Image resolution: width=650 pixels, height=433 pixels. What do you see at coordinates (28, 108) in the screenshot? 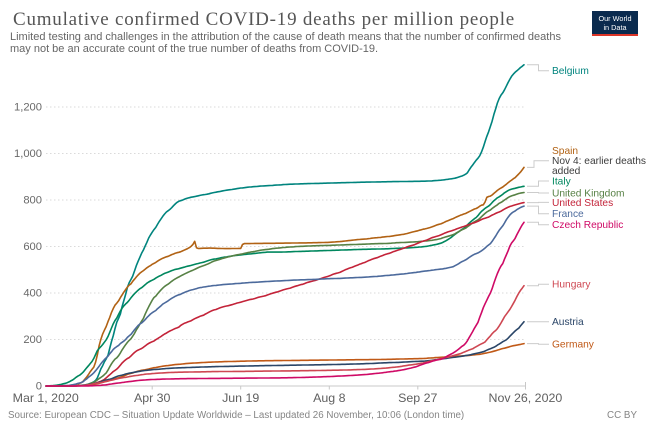
I see `svg-text: 1,200` at bounding box center [28, 108].